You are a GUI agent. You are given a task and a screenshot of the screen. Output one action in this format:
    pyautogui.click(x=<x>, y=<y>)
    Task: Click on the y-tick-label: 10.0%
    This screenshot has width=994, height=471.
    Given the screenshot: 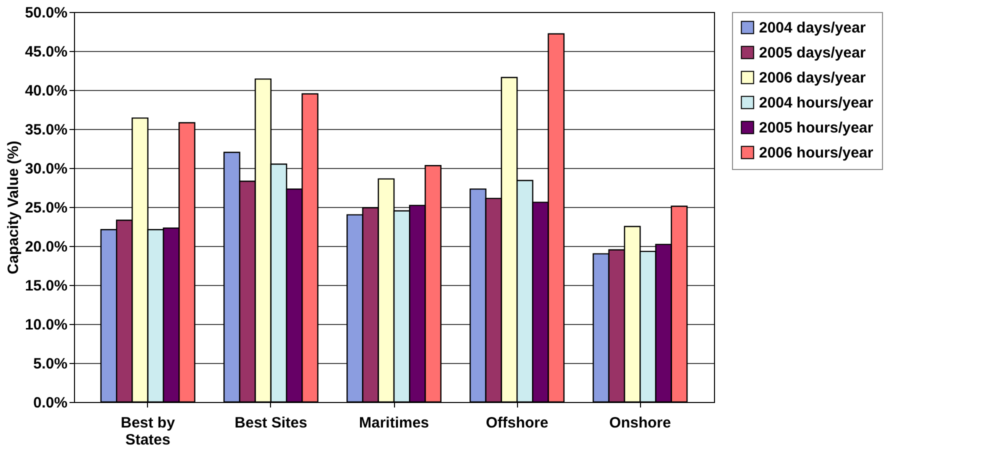 What is the action you would take?
    pyautogui.click(x=46, y=325)
    